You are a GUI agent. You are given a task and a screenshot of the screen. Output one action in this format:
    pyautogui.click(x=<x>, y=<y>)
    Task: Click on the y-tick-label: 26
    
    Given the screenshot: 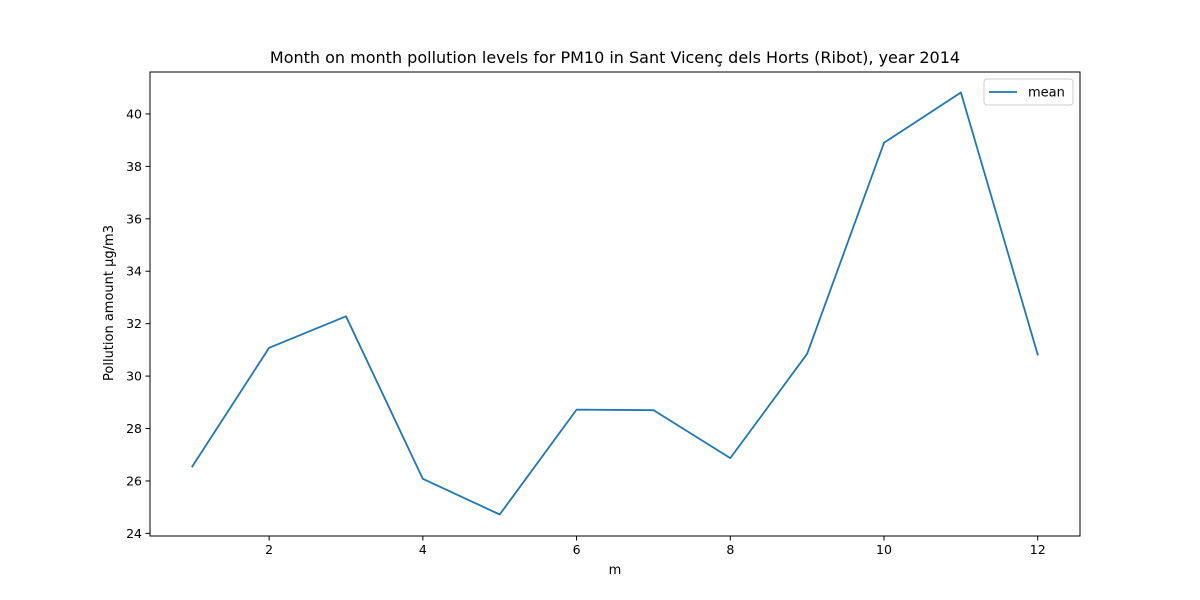 What is the action you would take?
    pyautogui.click(x=134, y=480)
    